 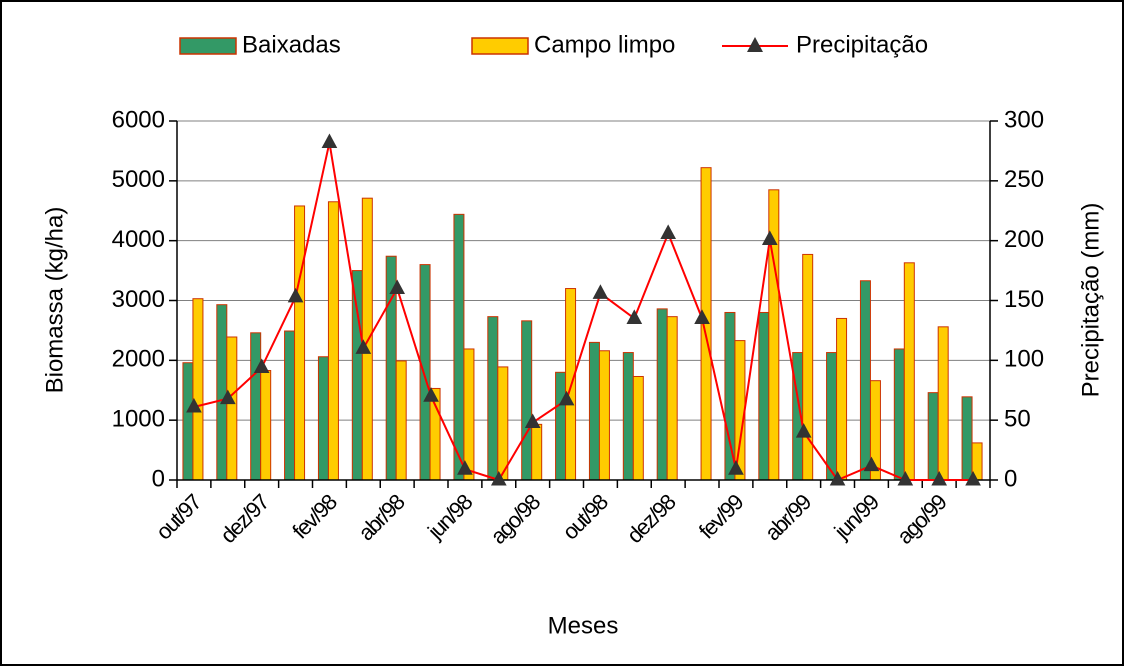 What do you see at coordinates (583, 625) in the screenshot?
I see `x-axis-title: Meses` at bounding box center [583, 625].